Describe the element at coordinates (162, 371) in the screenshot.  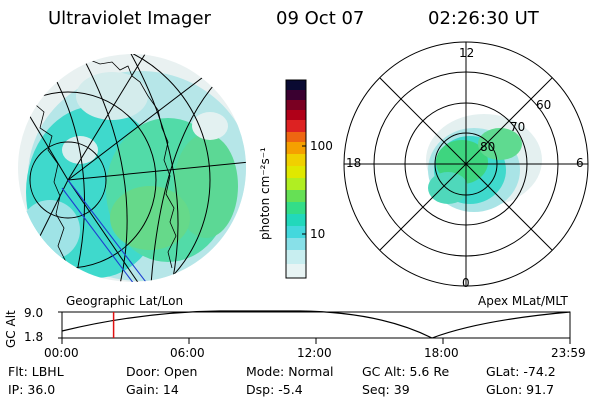
I see `door-status: Door: Open` at that location.